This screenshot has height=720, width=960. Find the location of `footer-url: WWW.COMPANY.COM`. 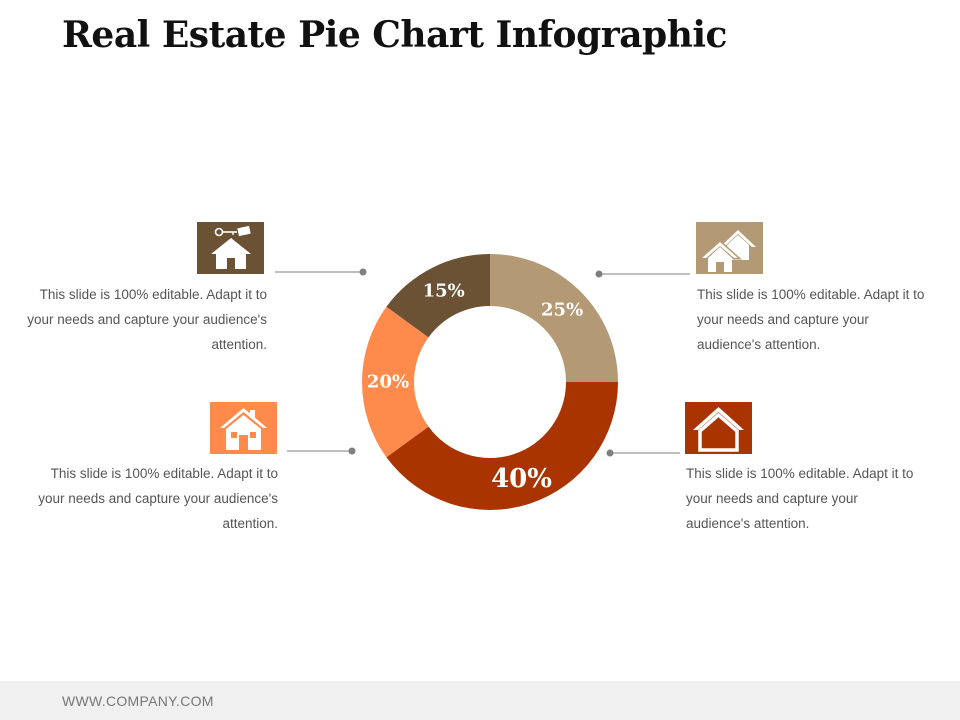

footer-url: WWW.COMPANY.COM is located at coordinates (138, 701).